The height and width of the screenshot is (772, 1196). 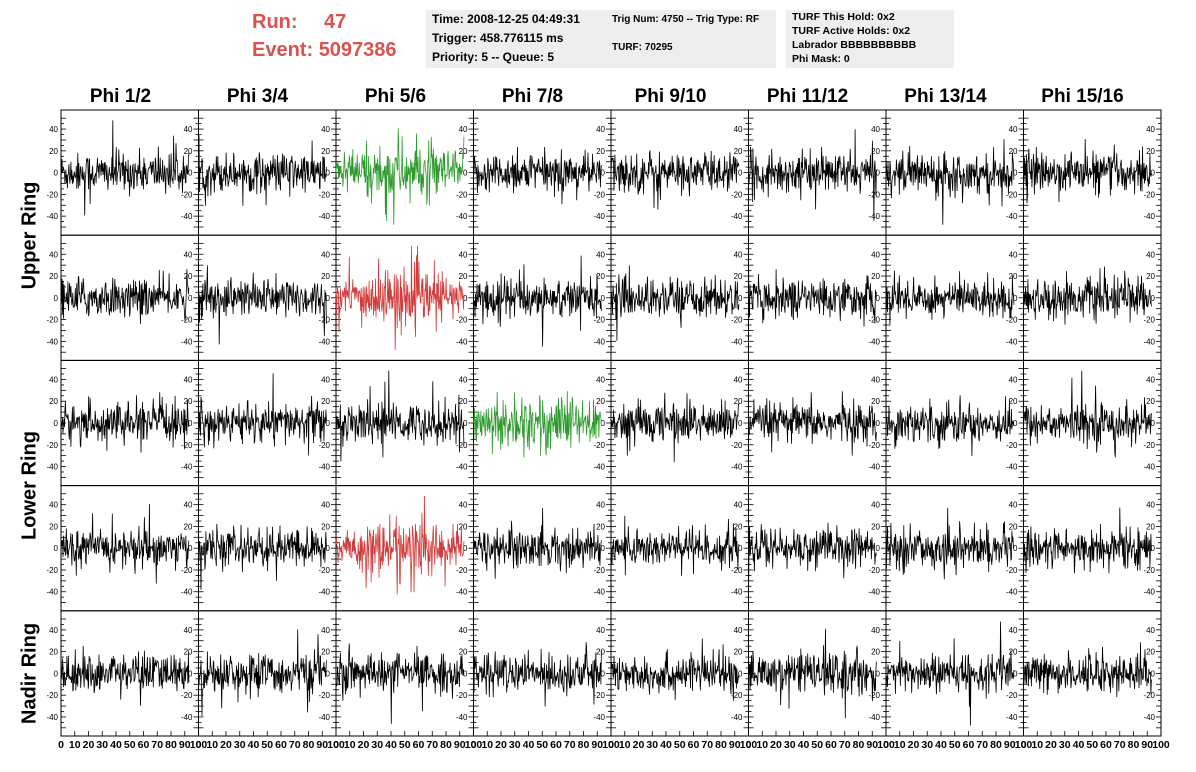 I want to click on col-header-phi-13-14: Phi 13/14, so click(x=945, y=96).